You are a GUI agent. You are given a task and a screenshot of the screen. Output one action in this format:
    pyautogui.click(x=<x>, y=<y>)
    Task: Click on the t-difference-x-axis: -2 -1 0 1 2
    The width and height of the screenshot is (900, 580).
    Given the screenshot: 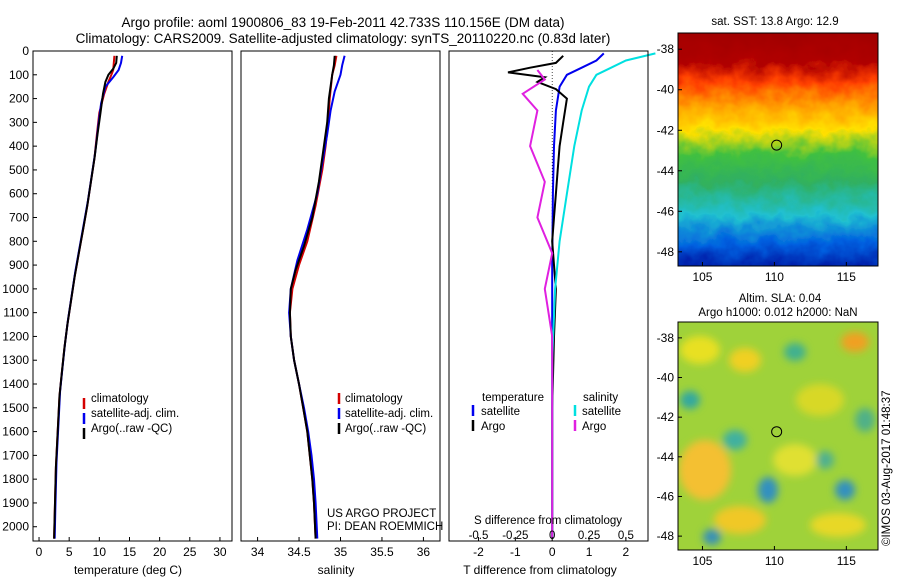 What is the action you would take?
    pyautogui.click(x=551, y=548)
    